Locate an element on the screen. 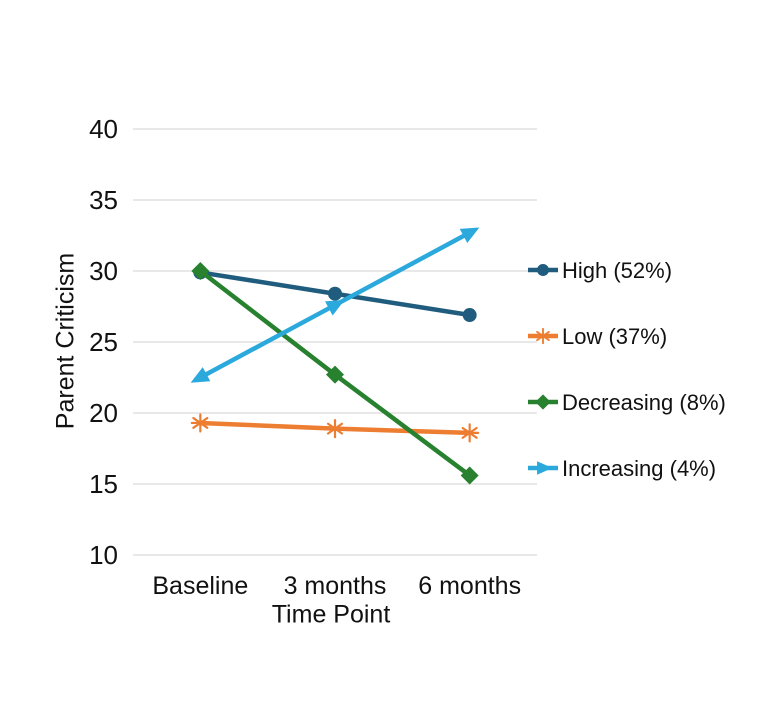 This screenshot has width=768, height=725. x-axis-tick-label: 3 months is located at coordinates (335, 586).